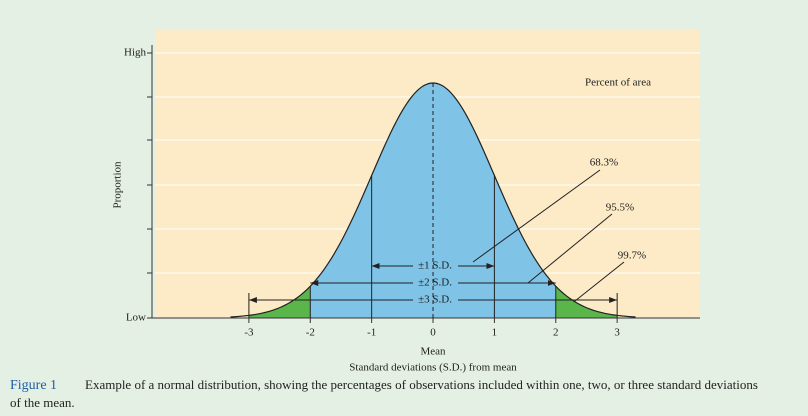 Image resolution: width=808 pixels, height=416 pixels. I want to click on x-axis-label: Standard deviations (S.D.) from mean, so click(433, 368).